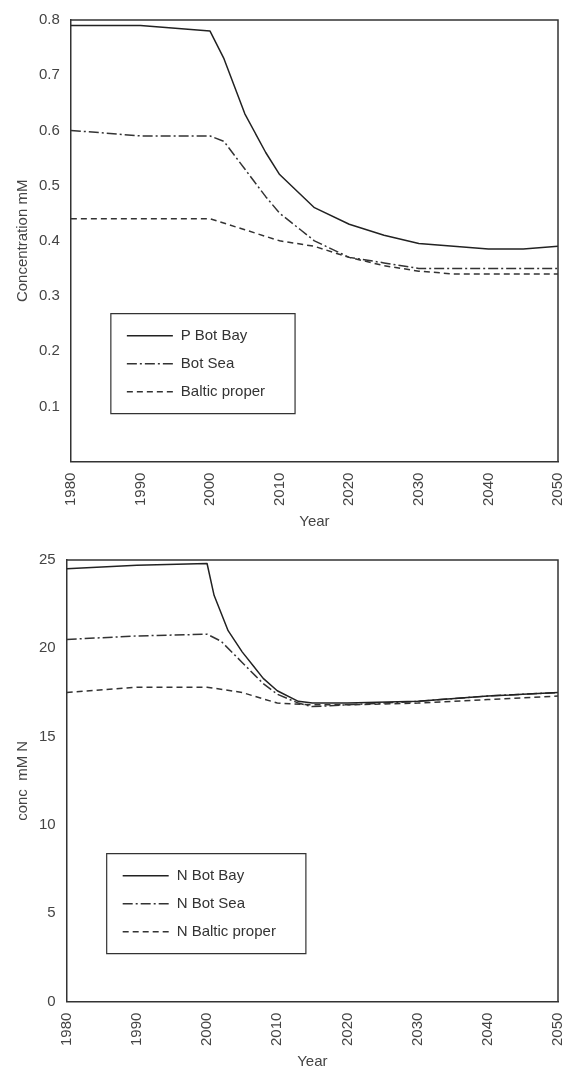 This screenshot has height=1091, width=579. What do you see at coordinates (22, 241) in the screenshot?
I see `y-axis-title: Concentration mM` at bounding box center [22, 241].